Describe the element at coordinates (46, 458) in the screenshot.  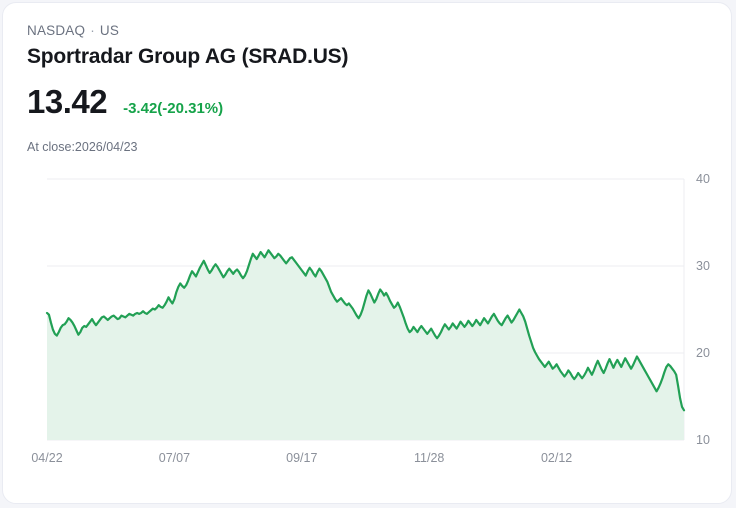
I see `x-axis-tick-label: 04/22` at that location.